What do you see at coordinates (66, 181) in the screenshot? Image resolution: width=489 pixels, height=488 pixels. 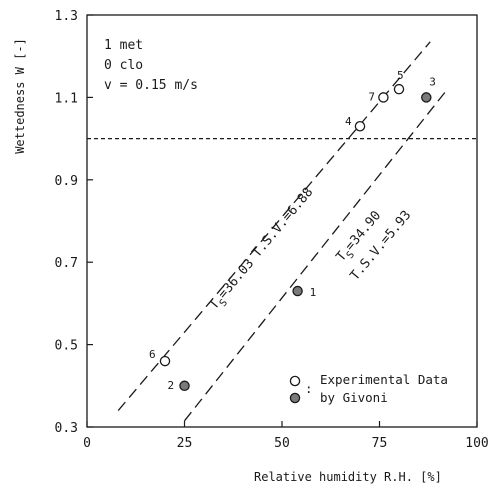 I see `y-tick-label-3: 0.9` at bounding box center [66, 181].